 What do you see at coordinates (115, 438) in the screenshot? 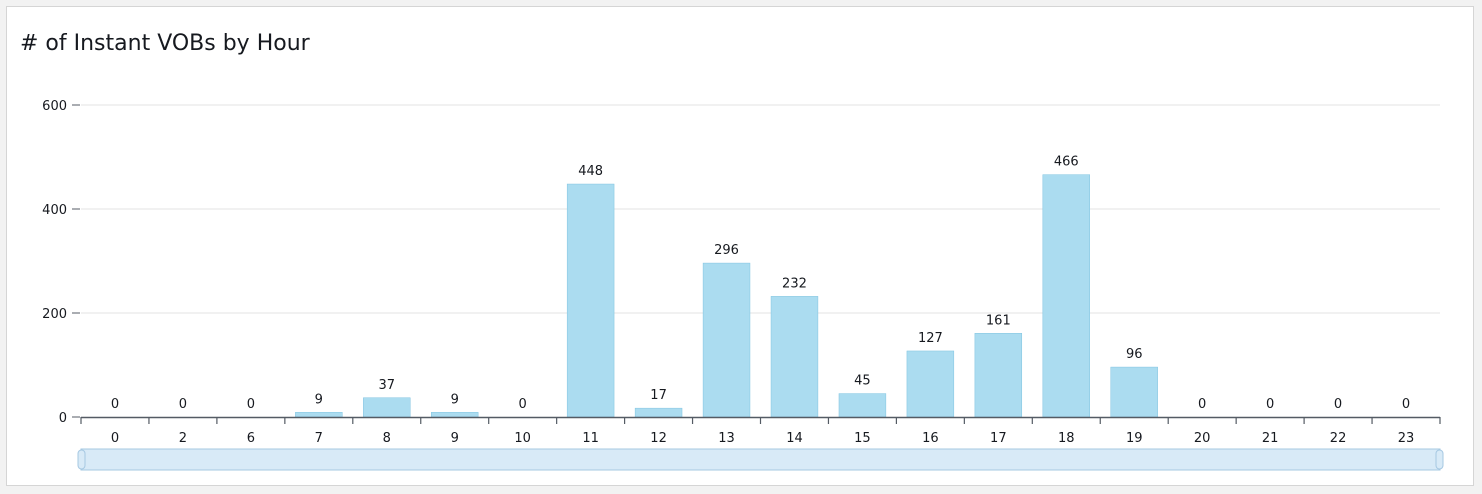
I see `x-tick-label: 0` at bounding box center [115, 438].